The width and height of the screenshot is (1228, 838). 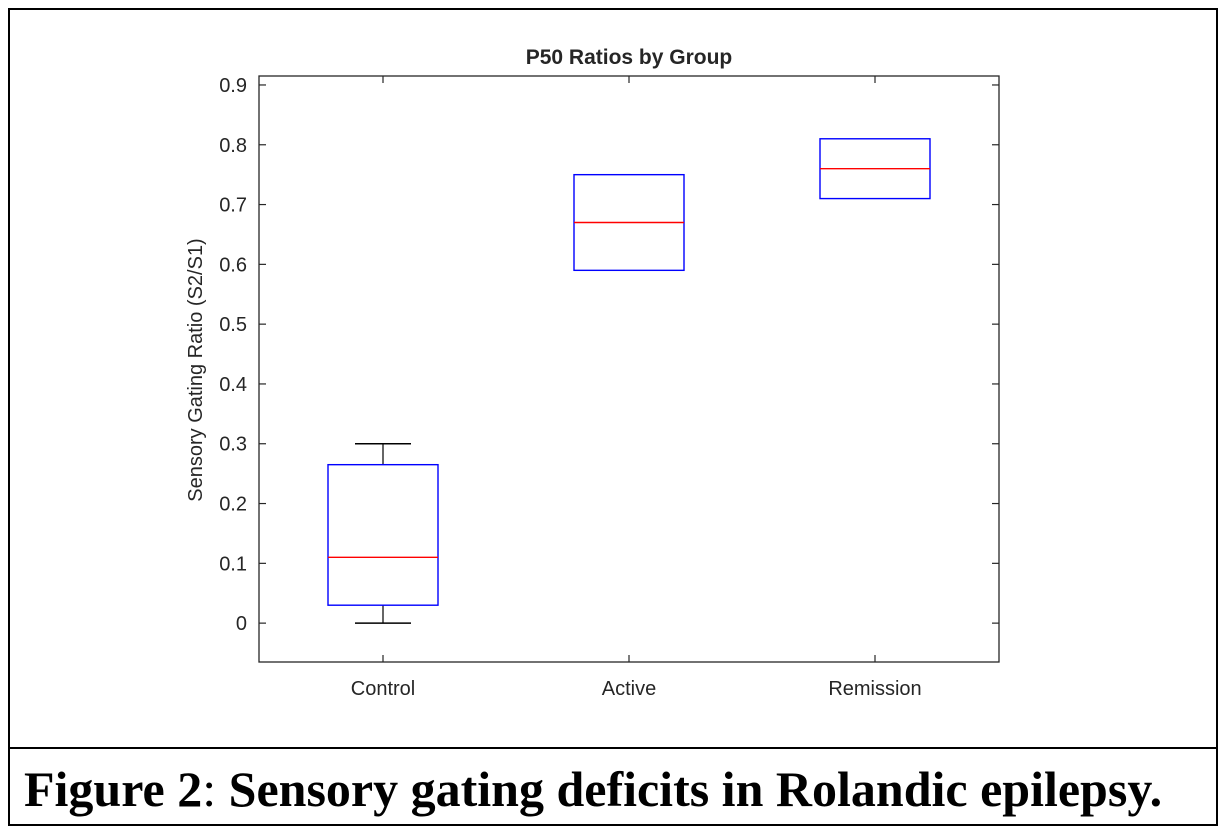 What do you see at coordinates (629, 222) in the screenshot?
I see `box-active` at bounding box center [629, 222].